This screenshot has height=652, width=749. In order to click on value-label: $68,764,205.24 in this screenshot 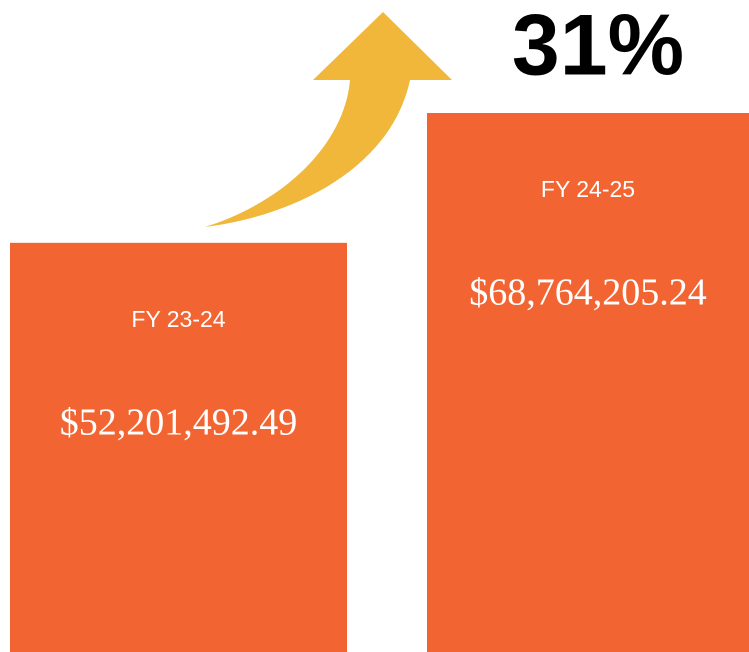, I will do `click(588, 293)`.